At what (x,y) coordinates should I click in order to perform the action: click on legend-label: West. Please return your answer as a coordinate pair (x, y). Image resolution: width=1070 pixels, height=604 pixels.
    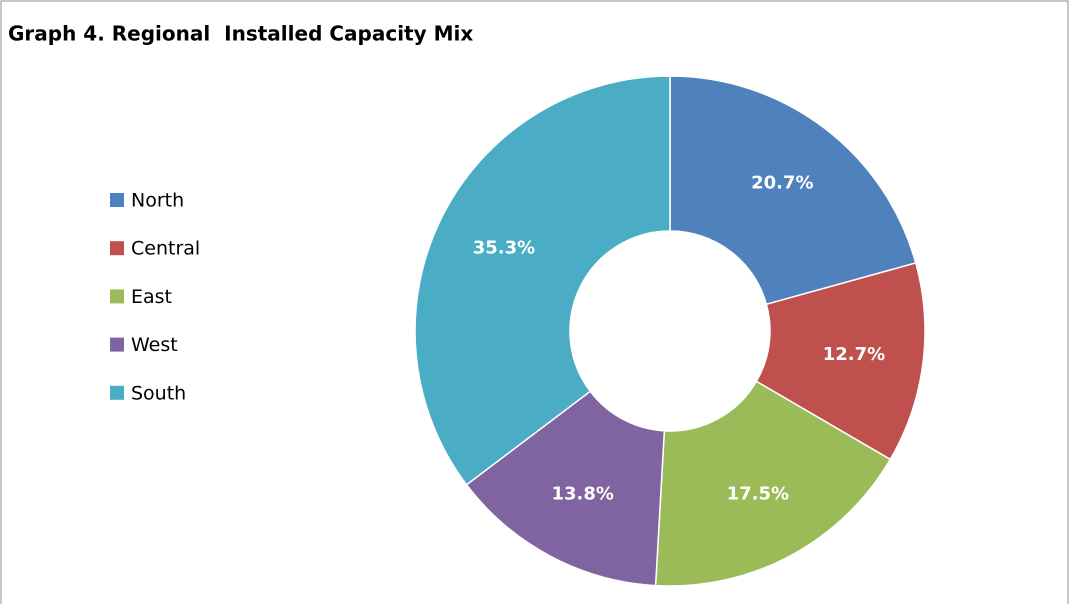
    Looking at the image, I should click on (154, 345).